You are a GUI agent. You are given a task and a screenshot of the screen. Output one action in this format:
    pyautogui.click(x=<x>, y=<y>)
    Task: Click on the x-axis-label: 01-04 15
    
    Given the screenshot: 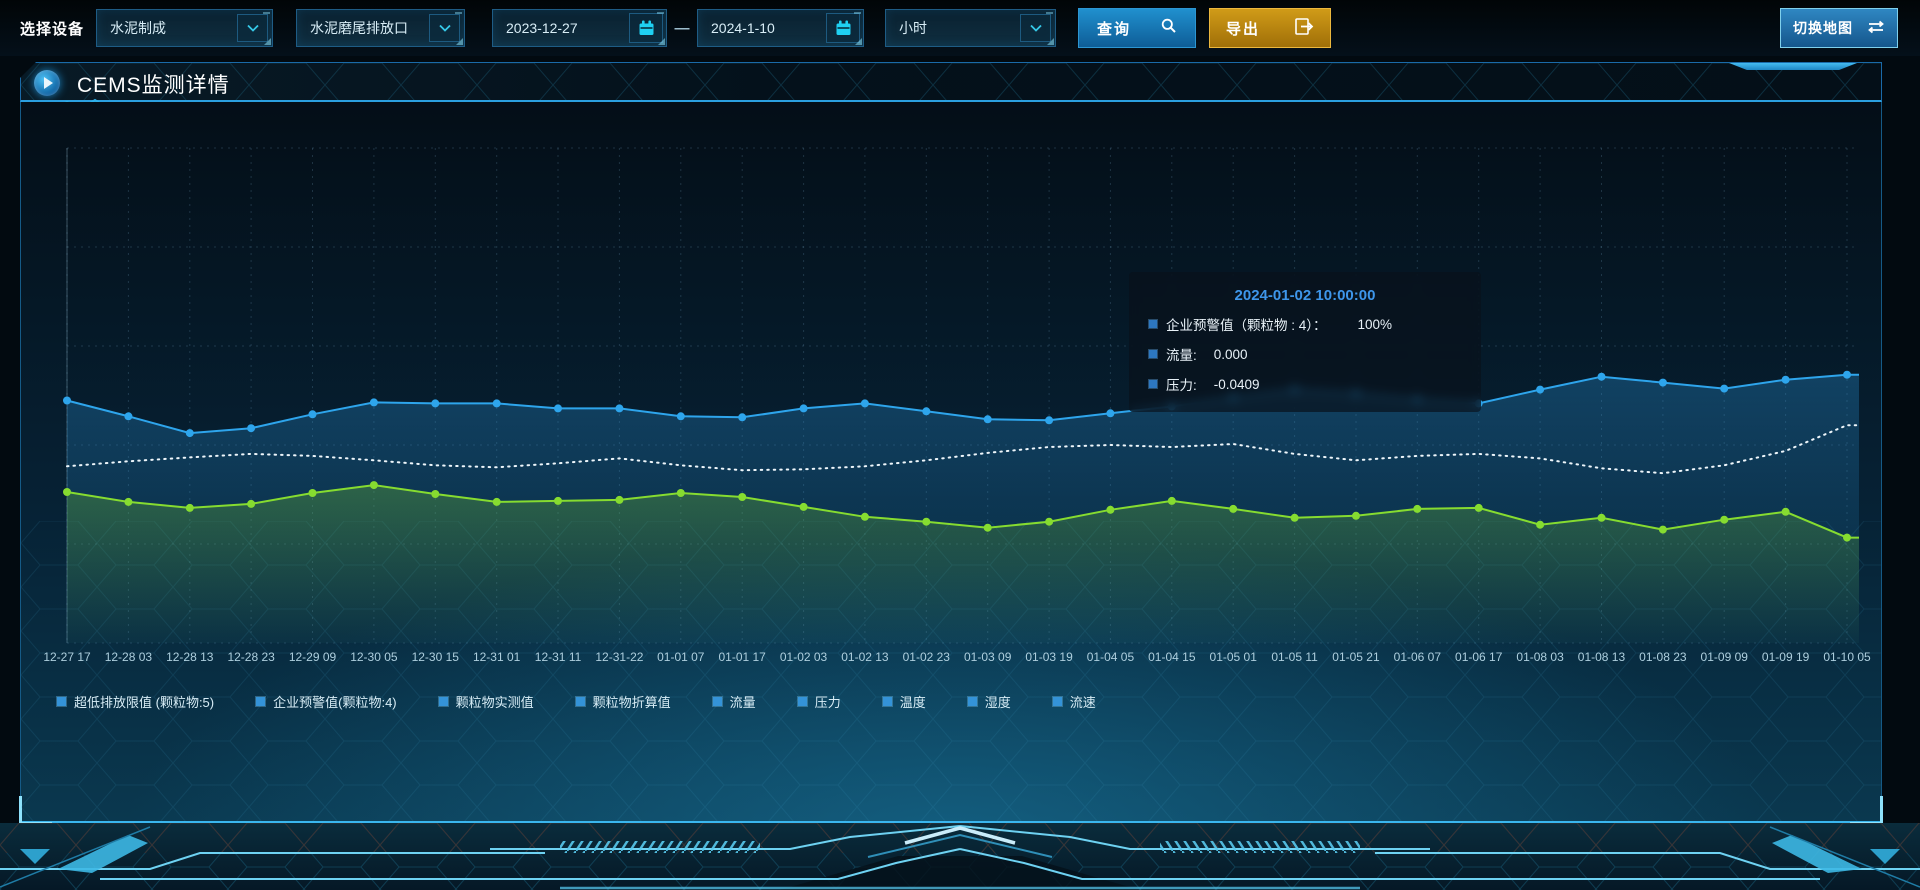 What is the action you would take?
    pyautogui.click(x=1172, y=657)
    